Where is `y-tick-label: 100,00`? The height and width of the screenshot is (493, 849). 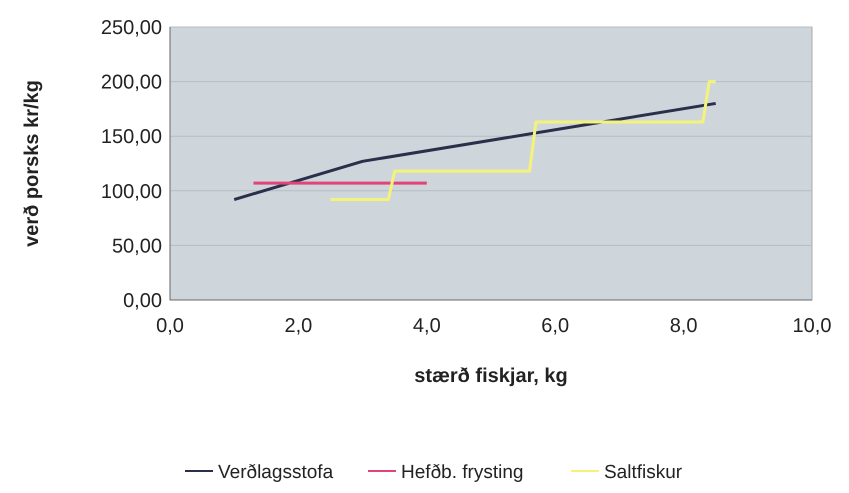 y-tick-label: 100,00 is located at coordinates (131, 191).